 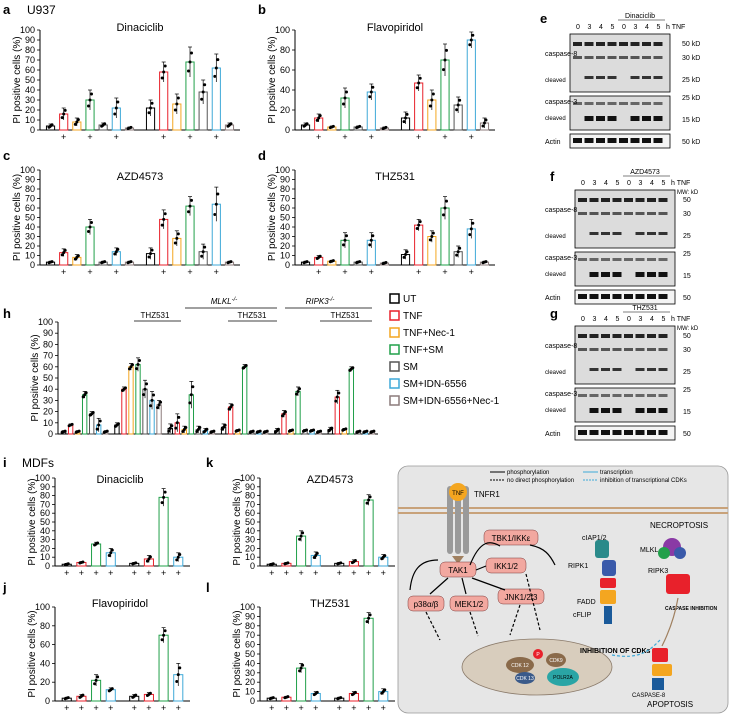 What do you see at coordinates (555, 81) in the screenshot?
I see `blot-row-label: cleaved` at bounding box center [555, 81].